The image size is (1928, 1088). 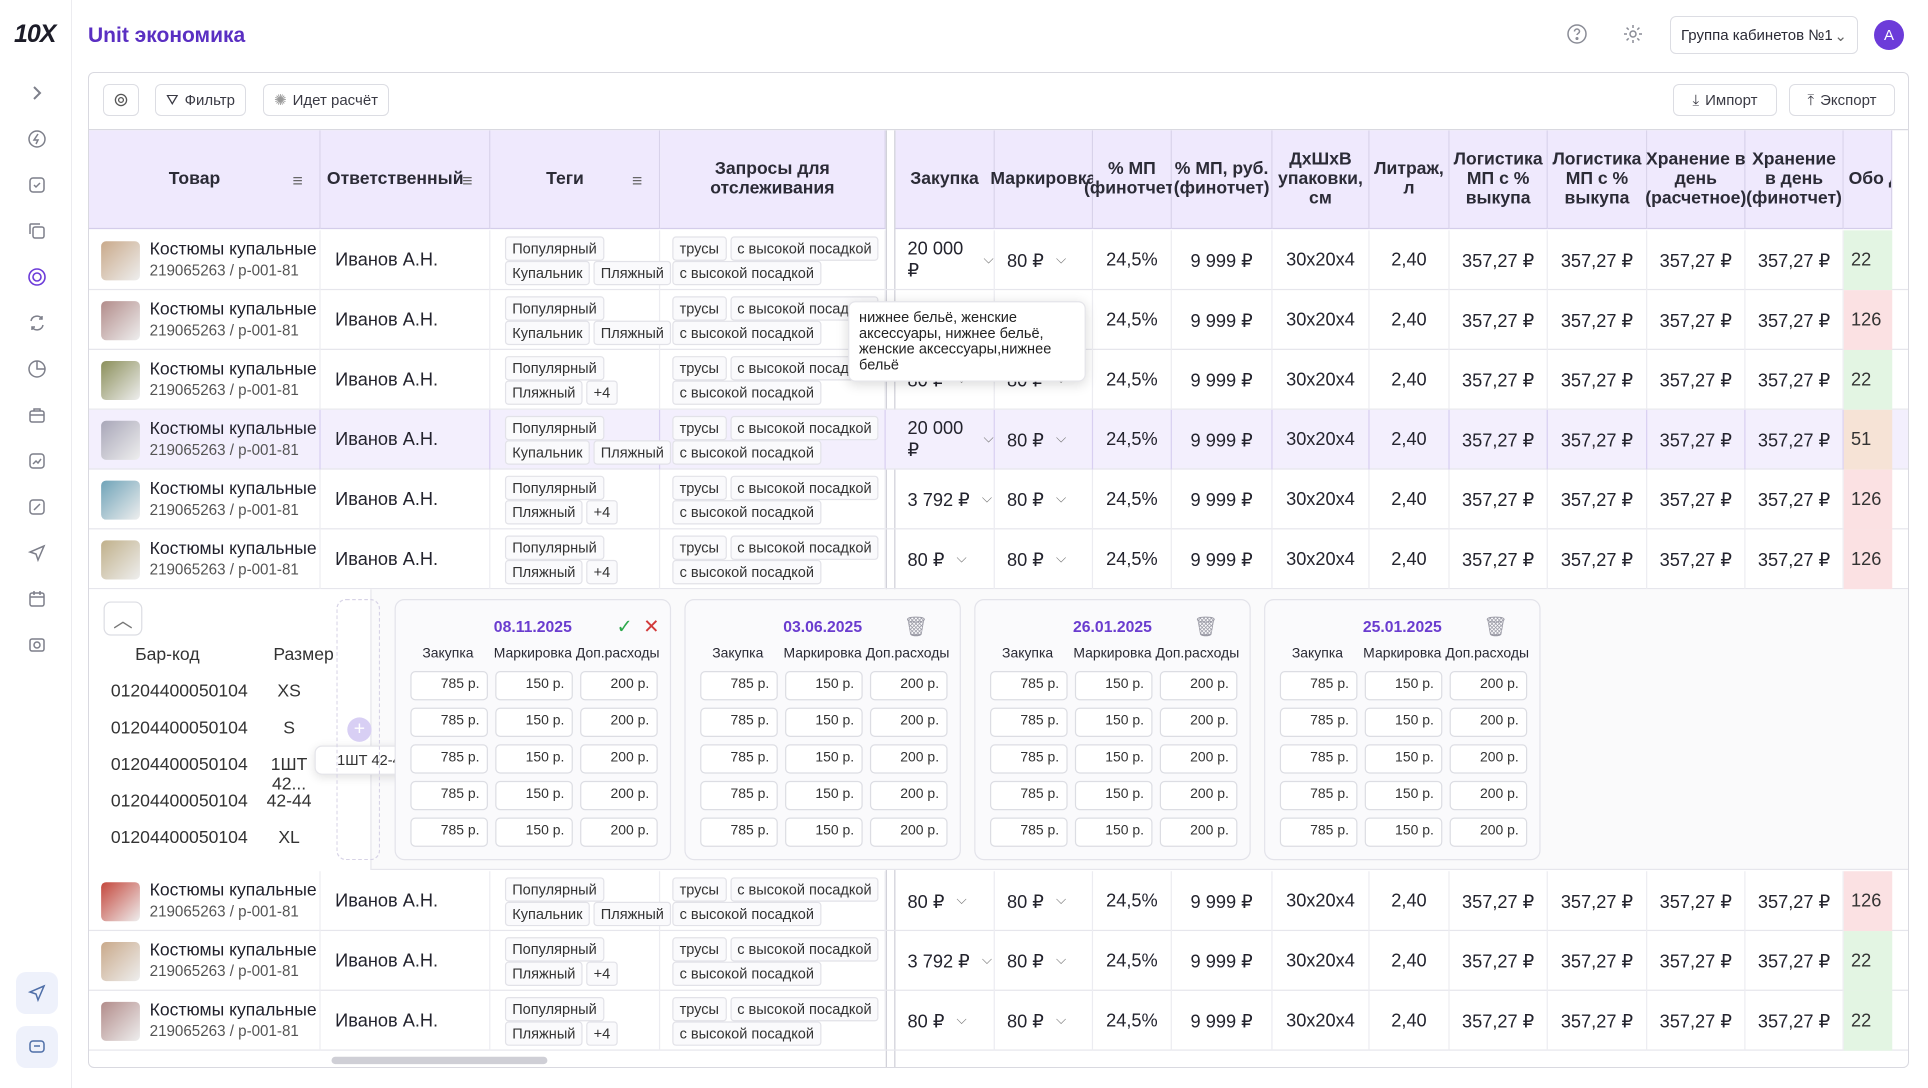 What do you see at coordinates (1409, 180) in the screenshot?
I see `column-header-liters: Литраж, л` at bounding box center [1409, 180].